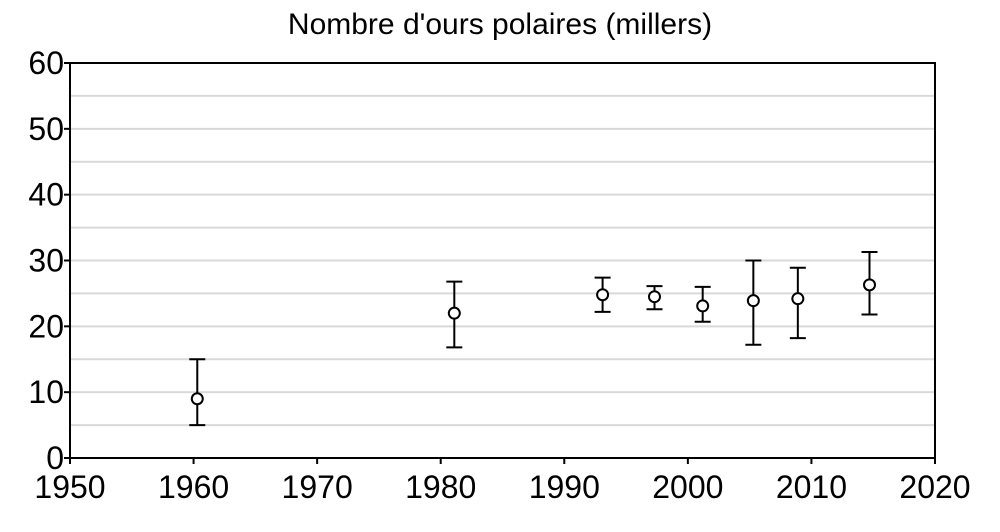 This screenshot has height=532, width=1000. I want to click on x-tick-label: 1970, so click(317, 487).